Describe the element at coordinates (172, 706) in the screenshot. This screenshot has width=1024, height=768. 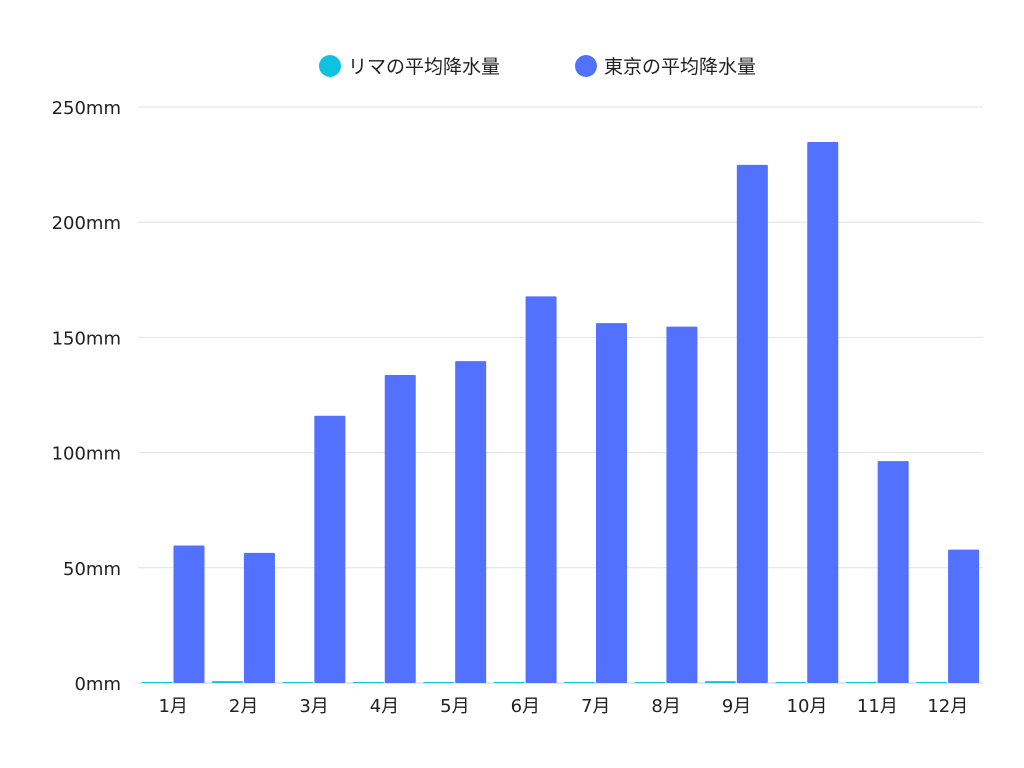
I see `x-tick-label: 1月` at that location.